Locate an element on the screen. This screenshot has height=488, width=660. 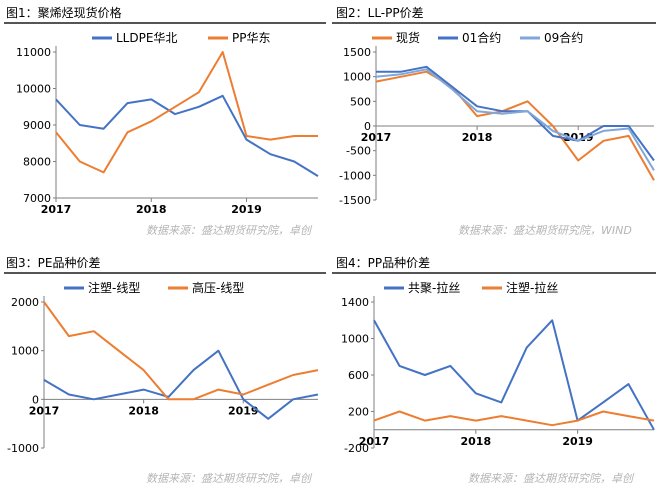
legend-label: 高压-线型 is located at coordinates (218, 287).